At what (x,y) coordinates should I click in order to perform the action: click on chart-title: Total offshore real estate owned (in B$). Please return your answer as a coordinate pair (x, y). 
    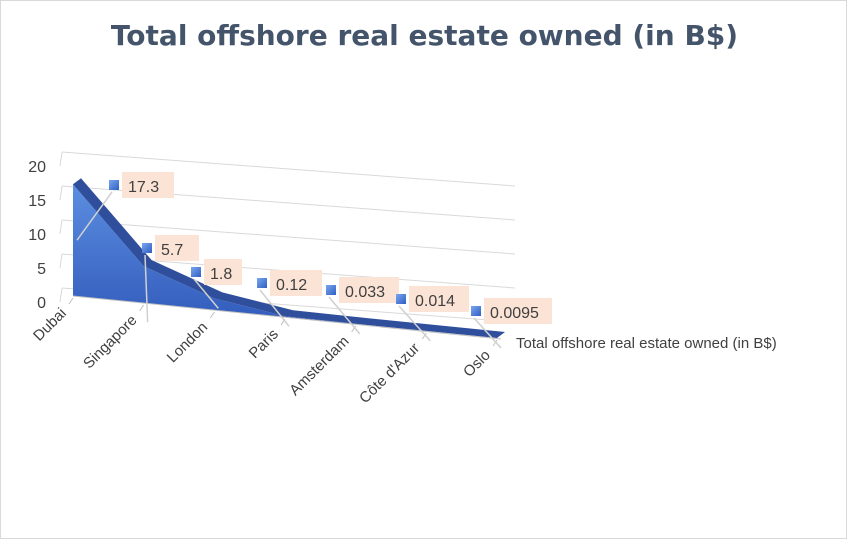
    Looking at the image, I should click on (424, 35).